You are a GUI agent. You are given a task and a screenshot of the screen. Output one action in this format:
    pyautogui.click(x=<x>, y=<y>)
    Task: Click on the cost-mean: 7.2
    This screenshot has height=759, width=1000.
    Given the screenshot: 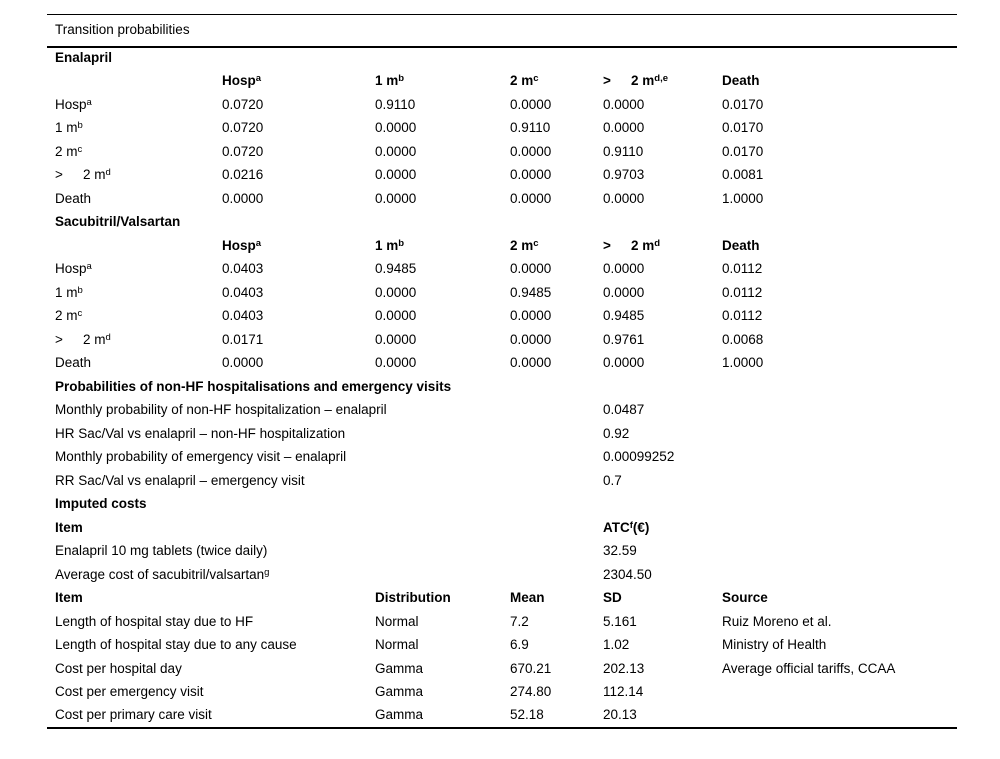 What is the action you would take?
    pyautogui.click(x=519, y=621)
    